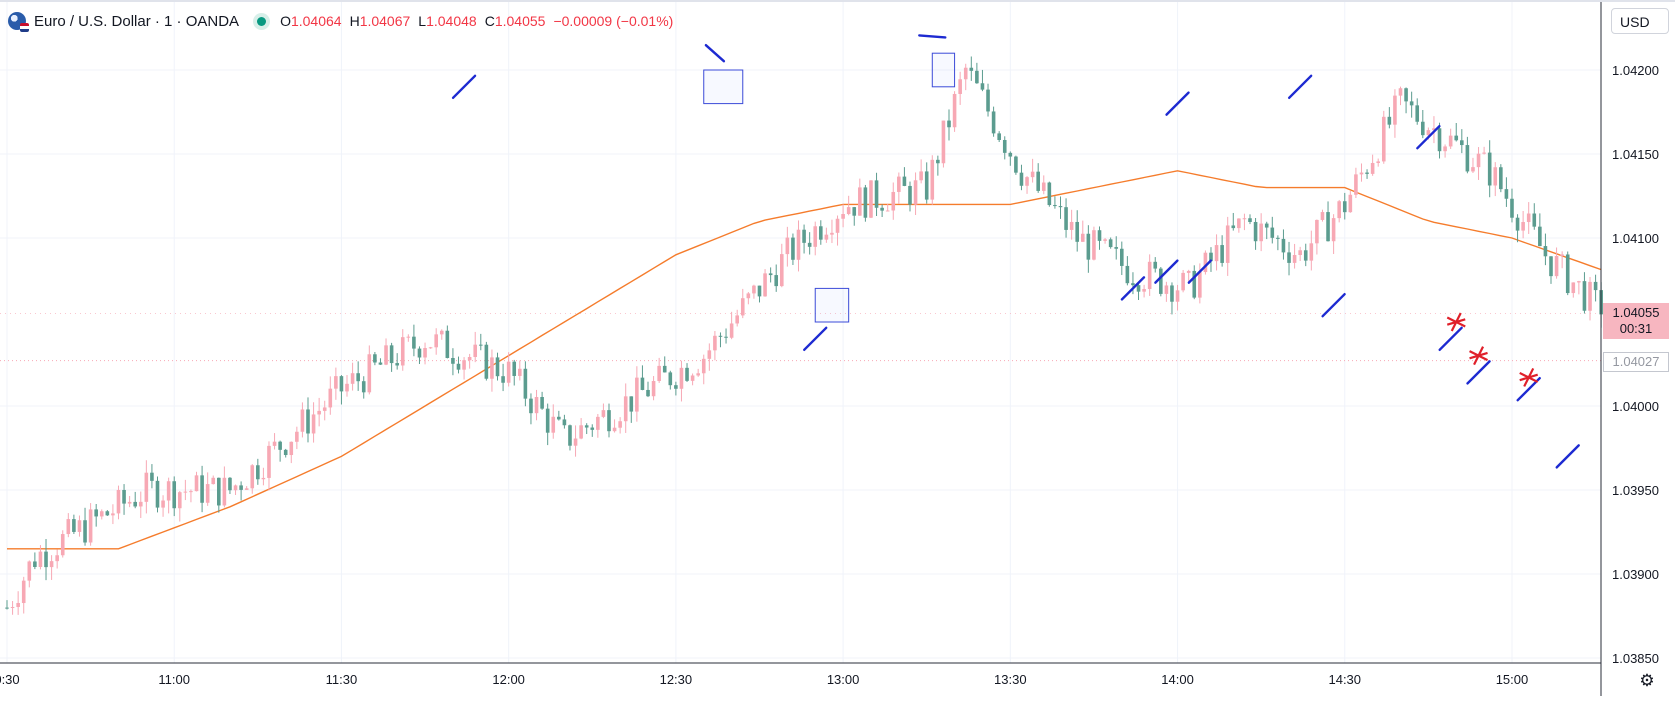  I want to click on currency-selector: USD, so click(1640, 21).